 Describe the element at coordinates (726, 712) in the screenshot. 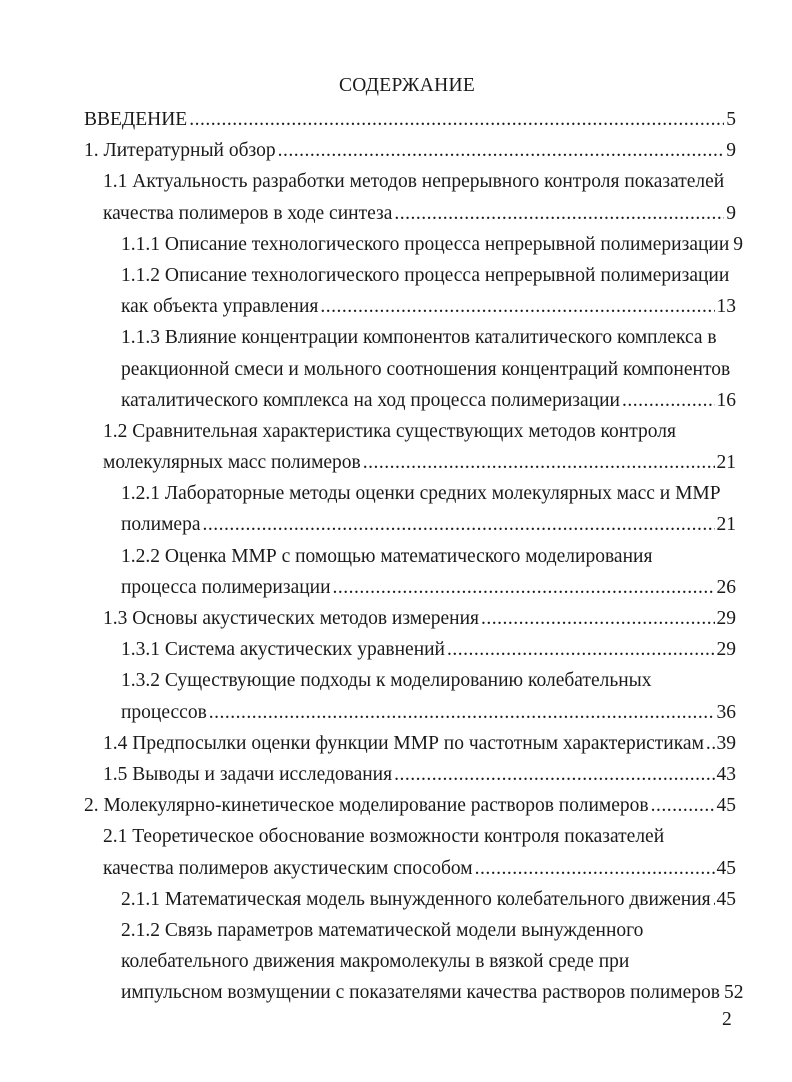

I see `toc-entry-page: 36` at that location.